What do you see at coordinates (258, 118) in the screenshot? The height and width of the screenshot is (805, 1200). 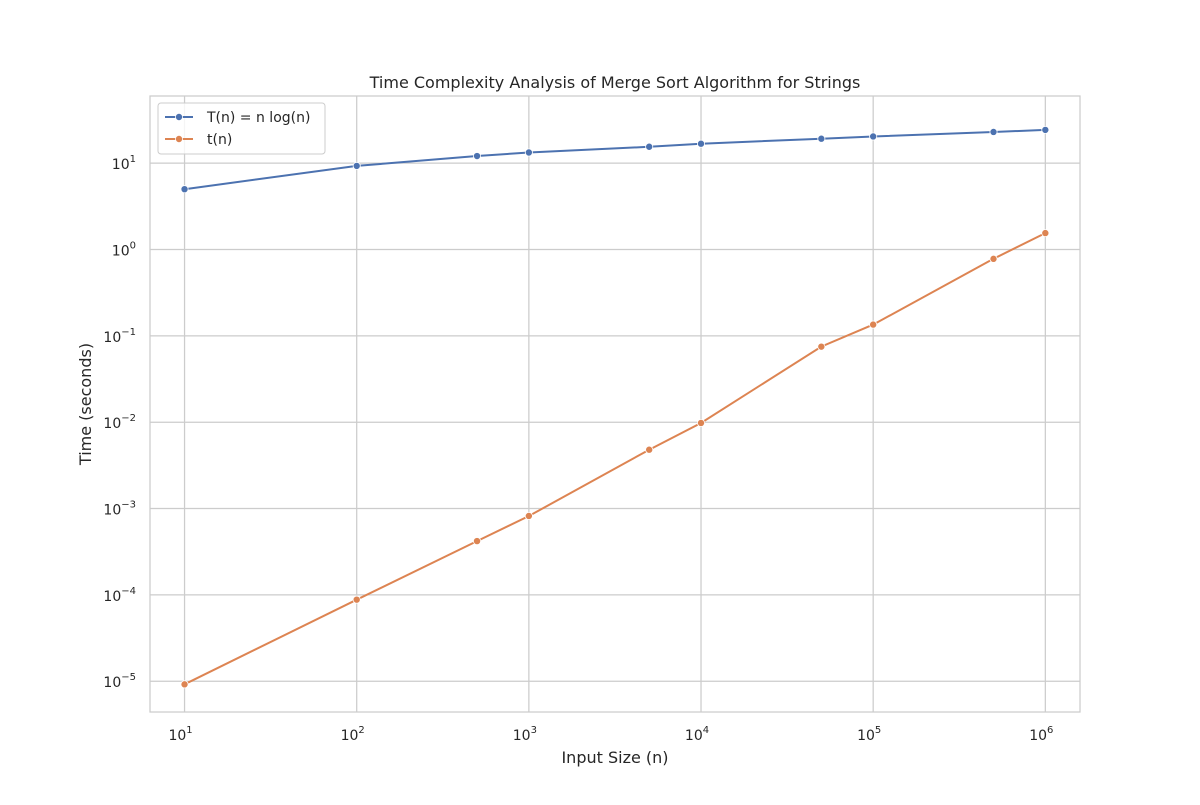 I see `legend-label-0: T(n) = n log(n)` at bounding box center [258, 118].